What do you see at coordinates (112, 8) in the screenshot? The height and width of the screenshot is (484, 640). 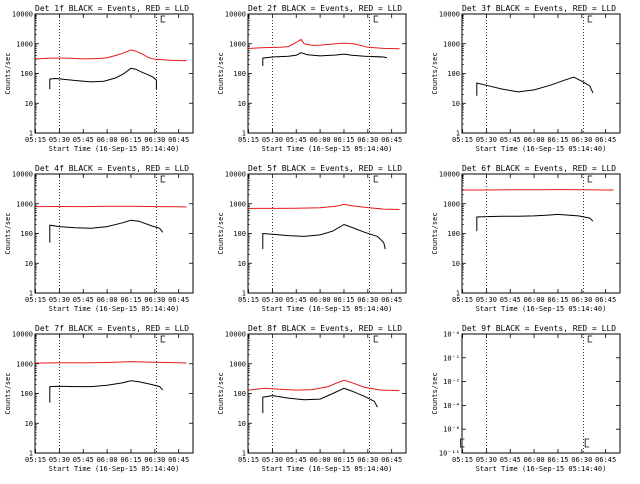 I see `chart-title: Det 1f BLACK = Events, RED = LLD` at bounding box center [112, 8].